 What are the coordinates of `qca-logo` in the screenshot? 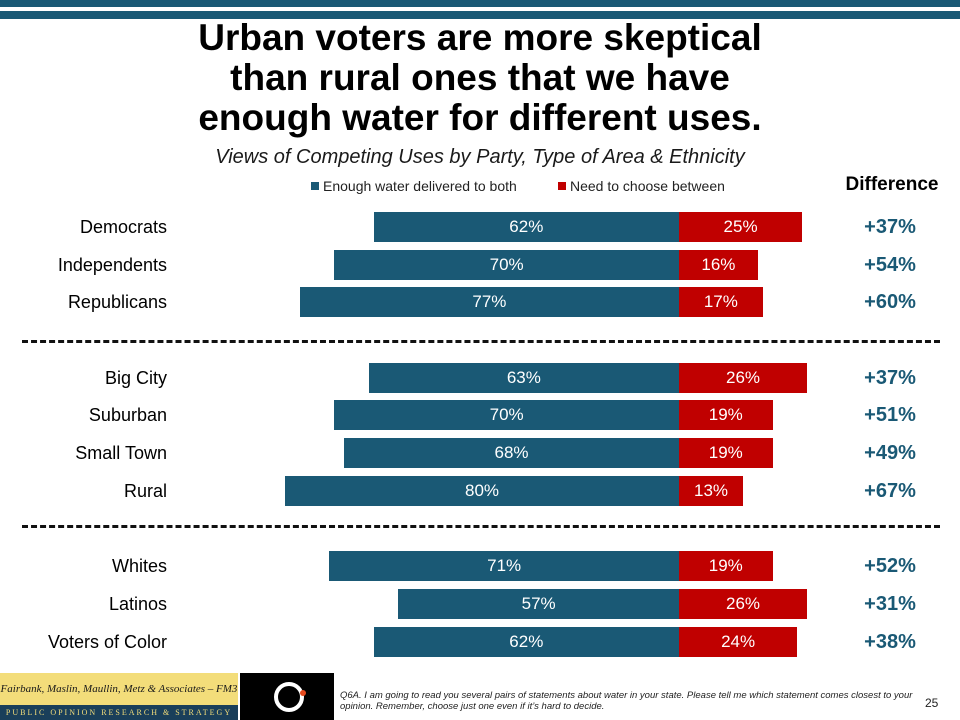 It's located at (287, 696).